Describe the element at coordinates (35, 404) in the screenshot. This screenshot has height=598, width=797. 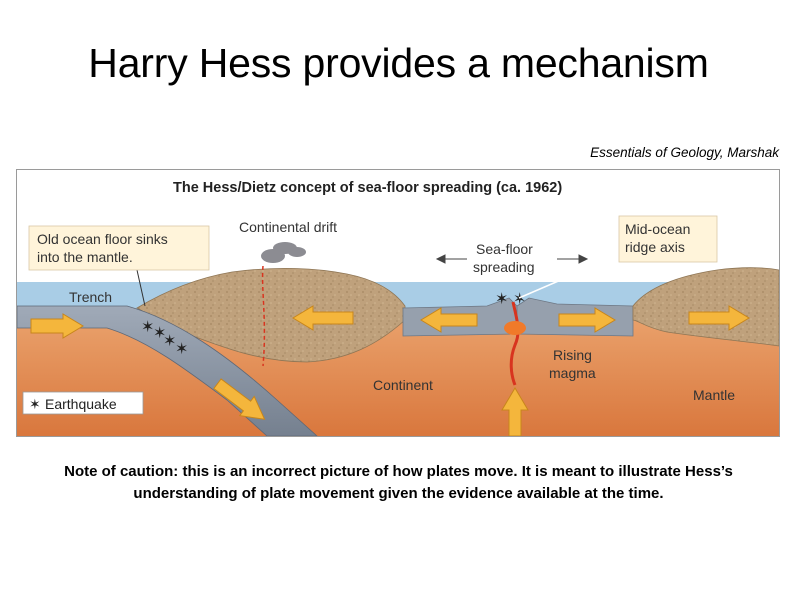
I see `legend-earthquake-icon: ✶` at that location.